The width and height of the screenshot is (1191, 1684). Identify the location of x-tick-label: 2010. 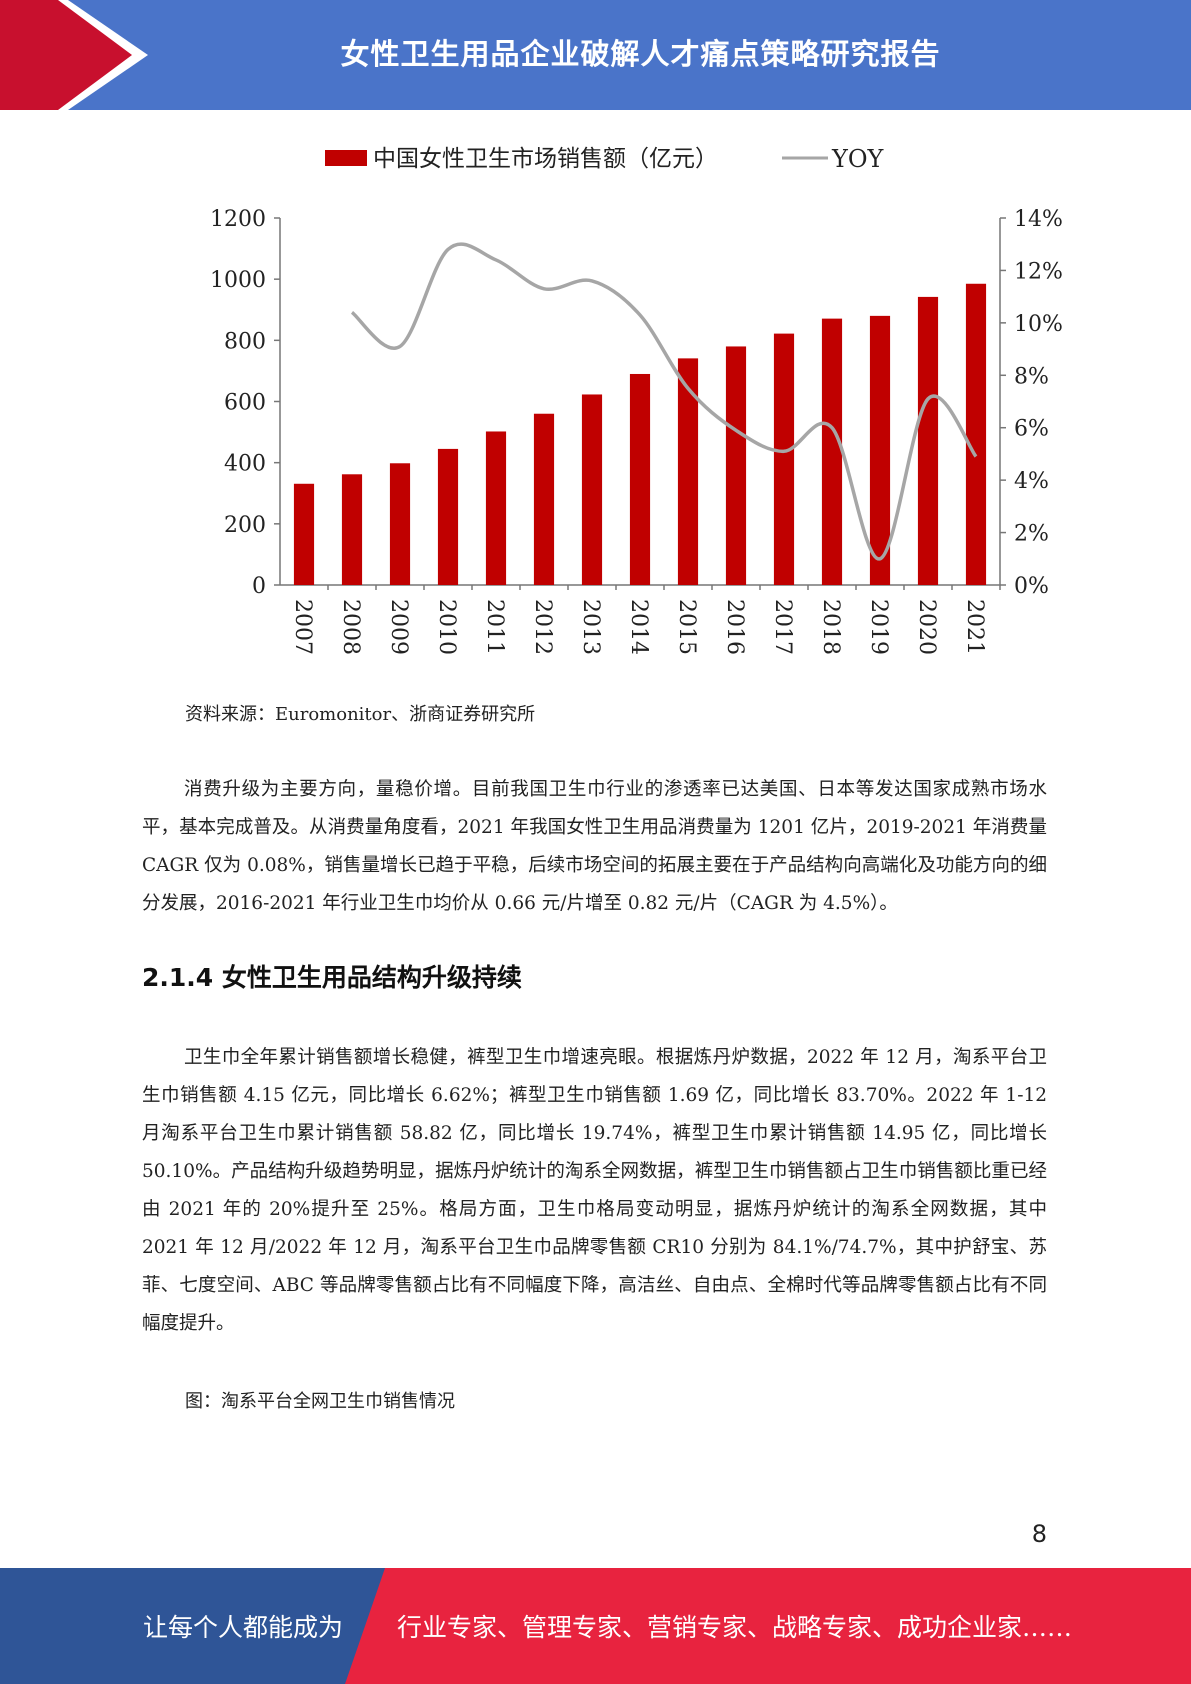
(446, 627).